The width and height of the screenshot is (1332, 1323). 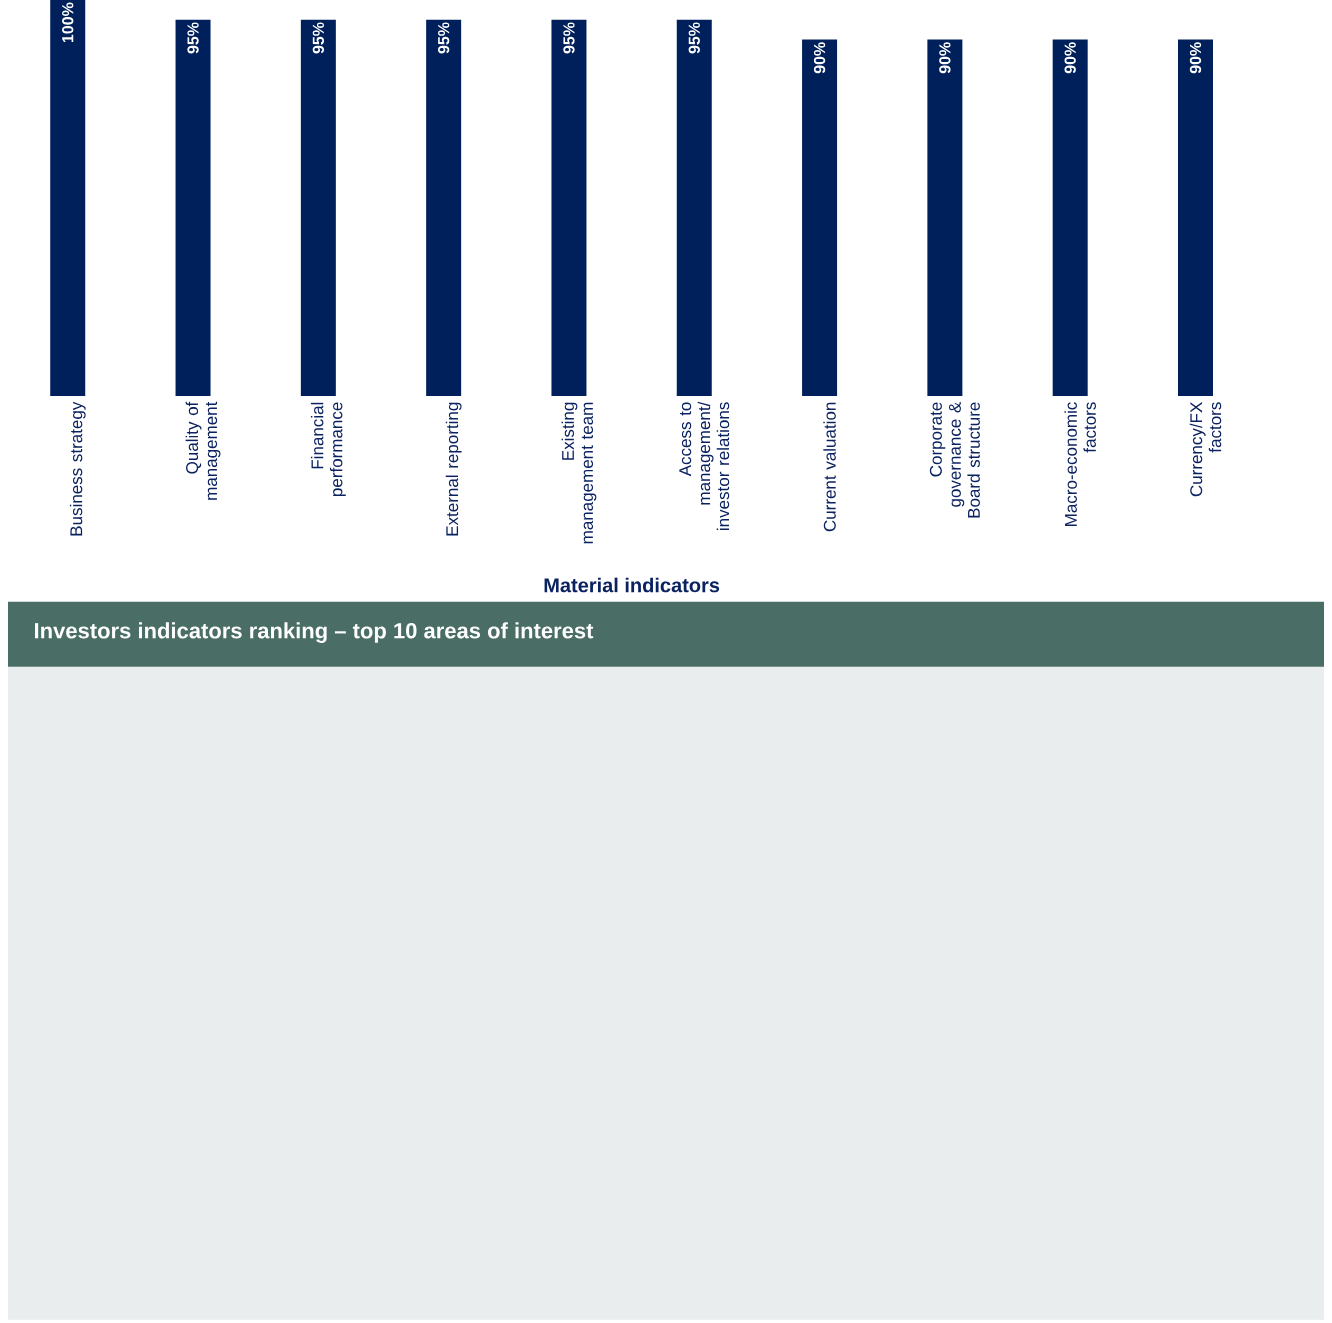 I want to click on data-label: 100%, so click(x=68, y=22).